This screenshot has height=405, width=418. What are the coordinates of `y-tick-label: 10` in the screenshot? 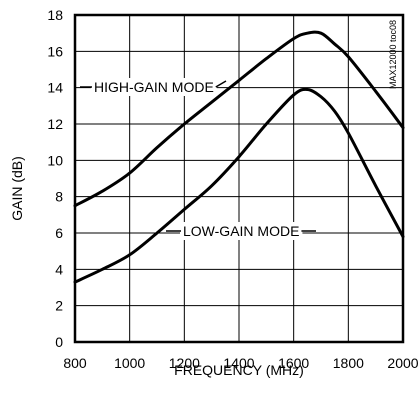 It's located at (55, 160).